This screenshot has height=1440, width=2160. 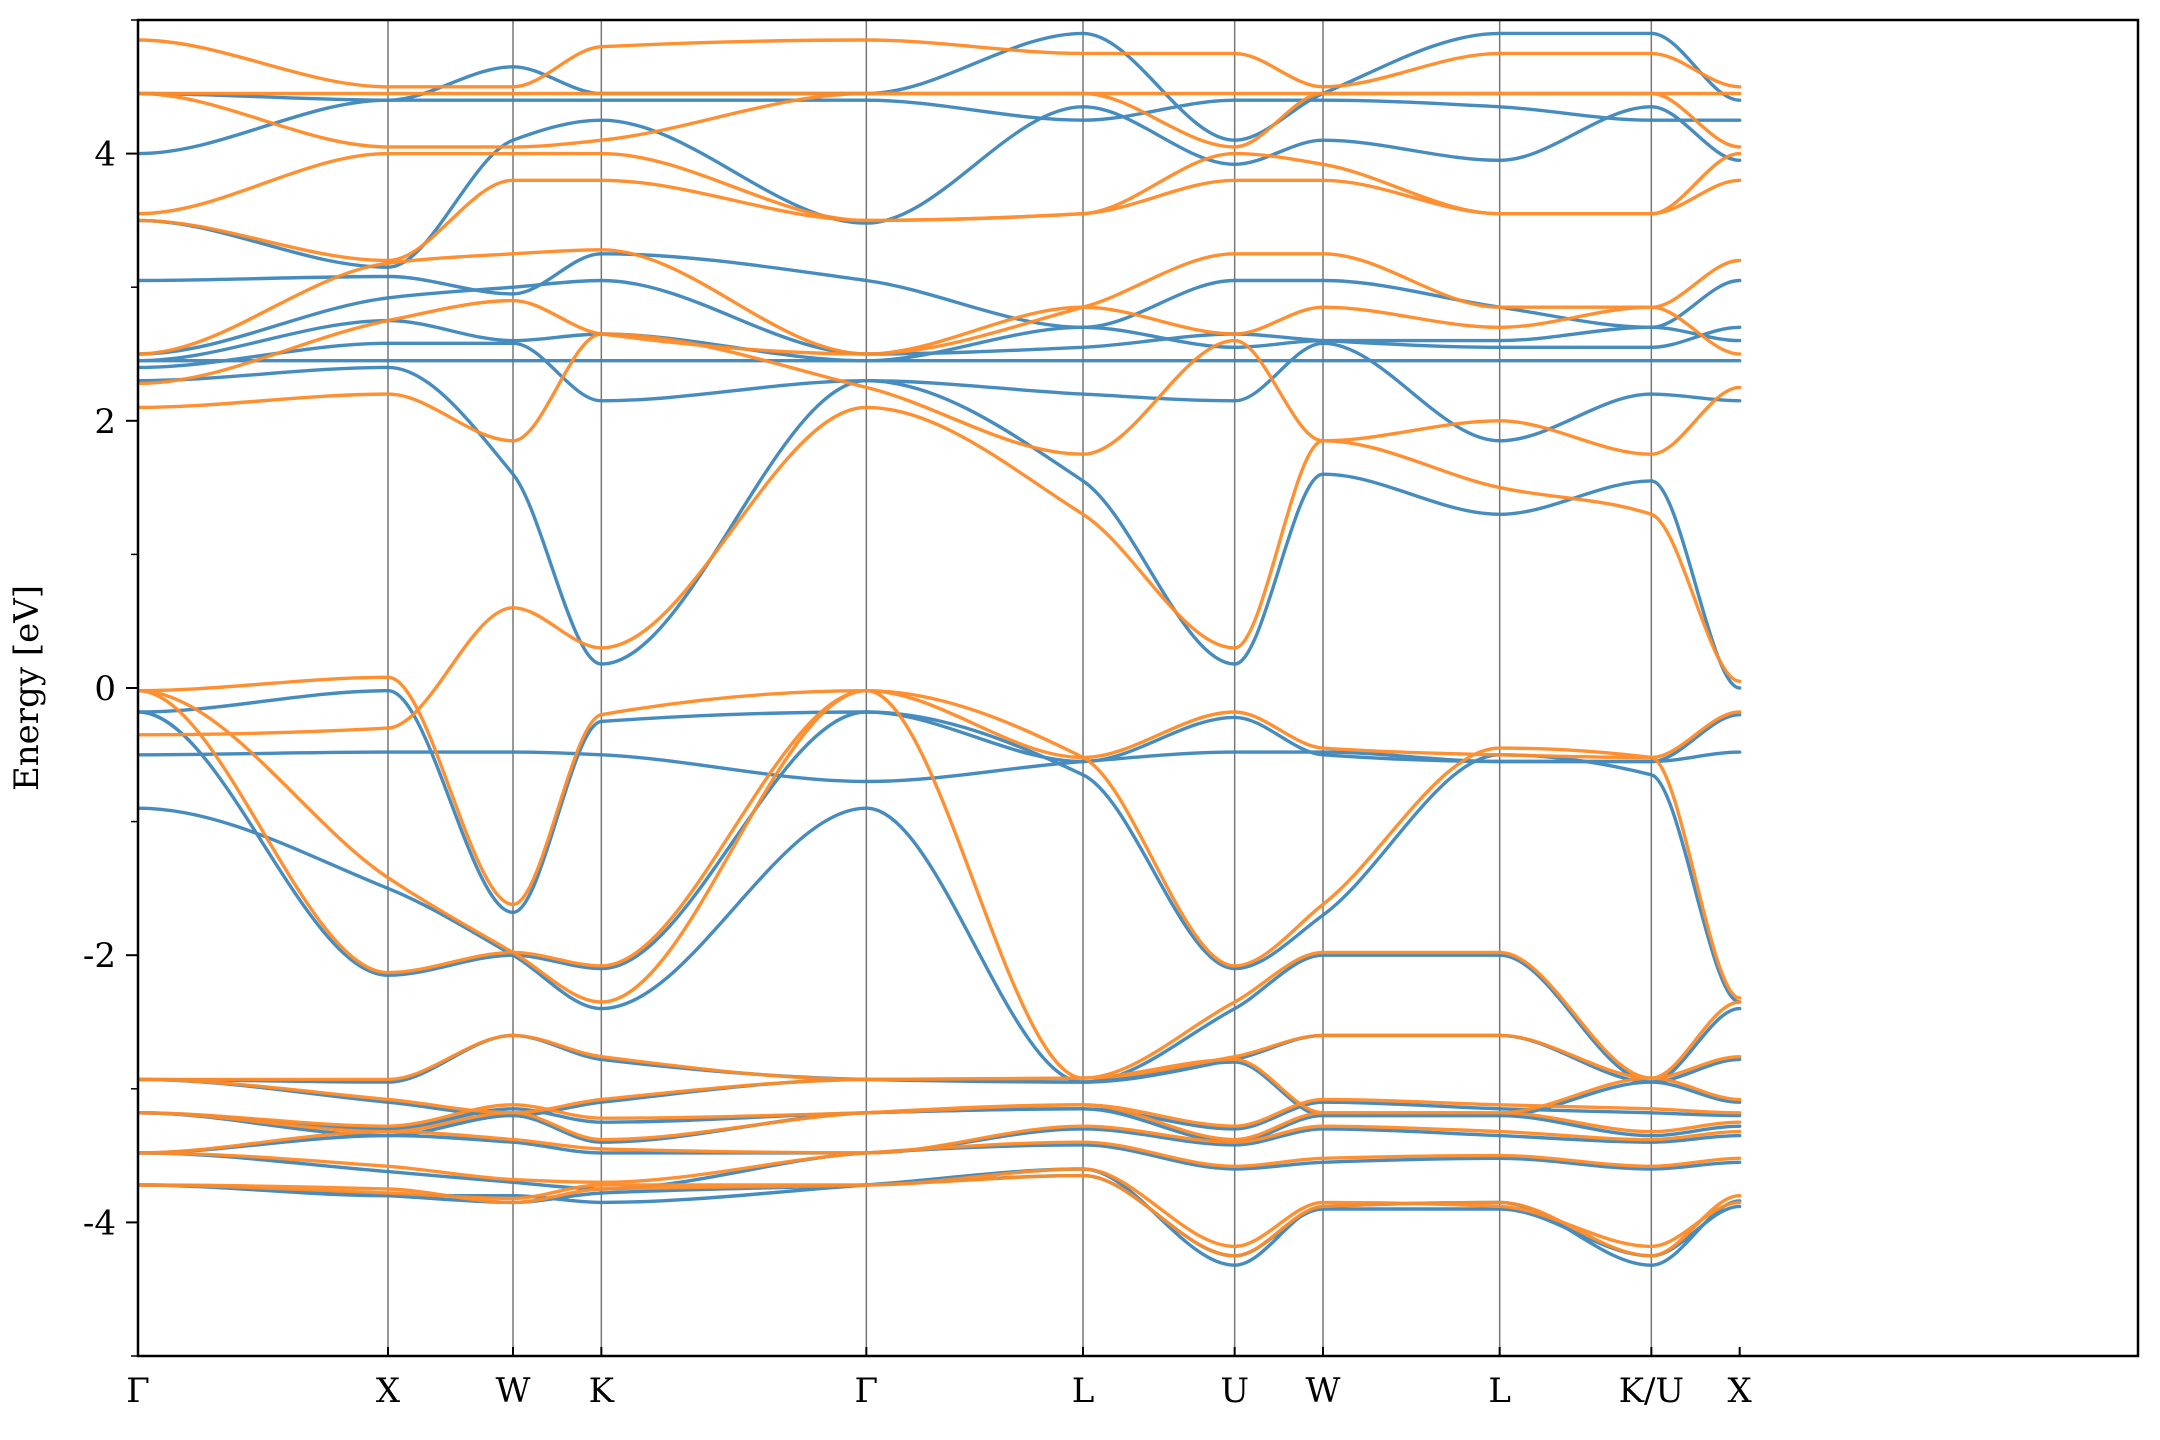 I want to click on x-tick-label: U, so click(x=1234, y=1391).